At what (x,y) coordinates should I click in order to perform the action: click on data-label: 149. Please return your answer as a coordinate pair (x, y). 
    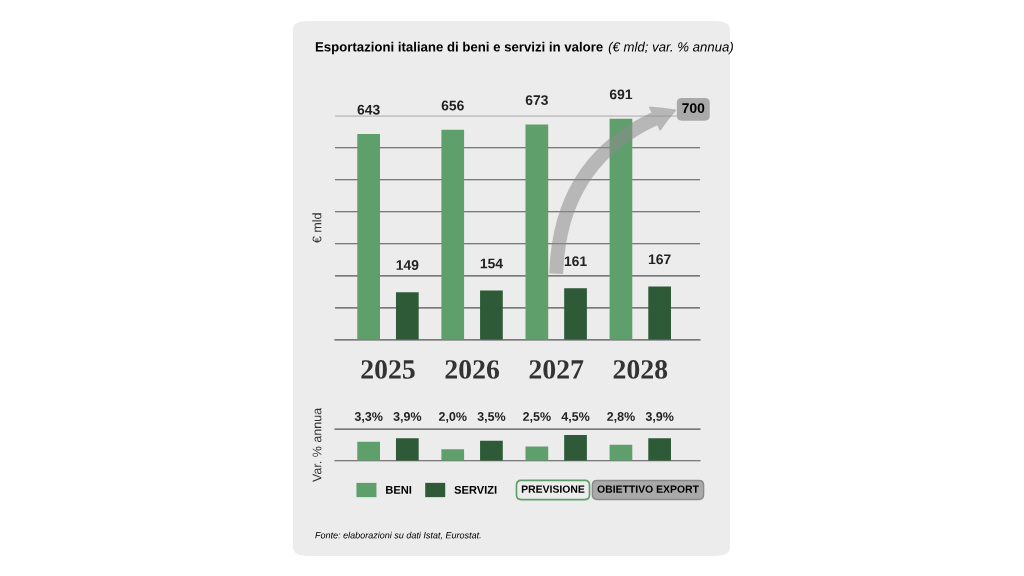
    Looking at the image, I should click on (407, 265).